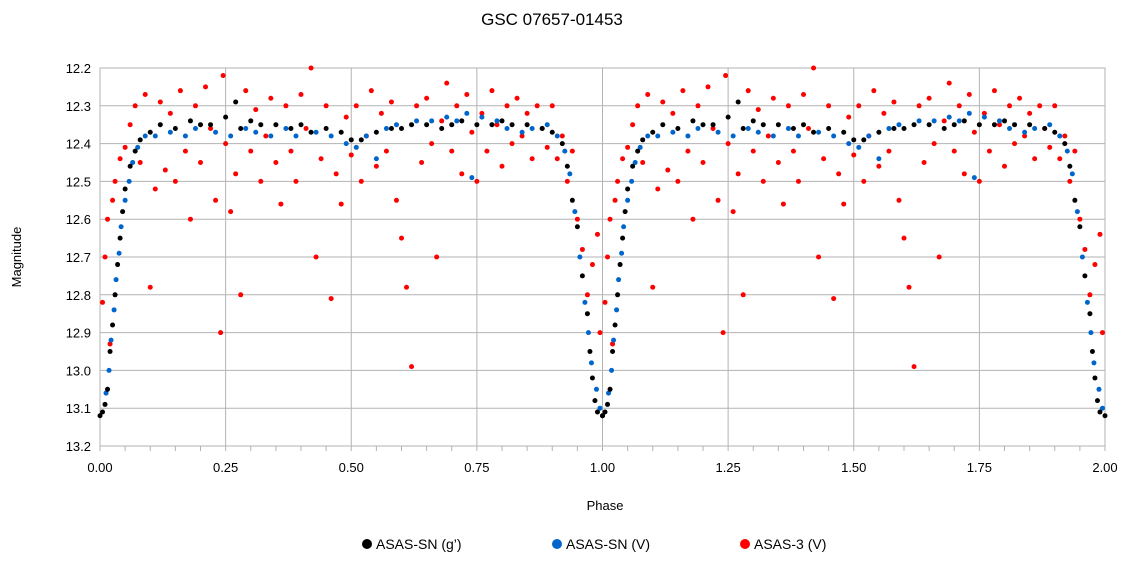  Describe the element at coordinates (790, 544) in the screenshot. I see `legend-label: ASAS-3 (V)` at that location.